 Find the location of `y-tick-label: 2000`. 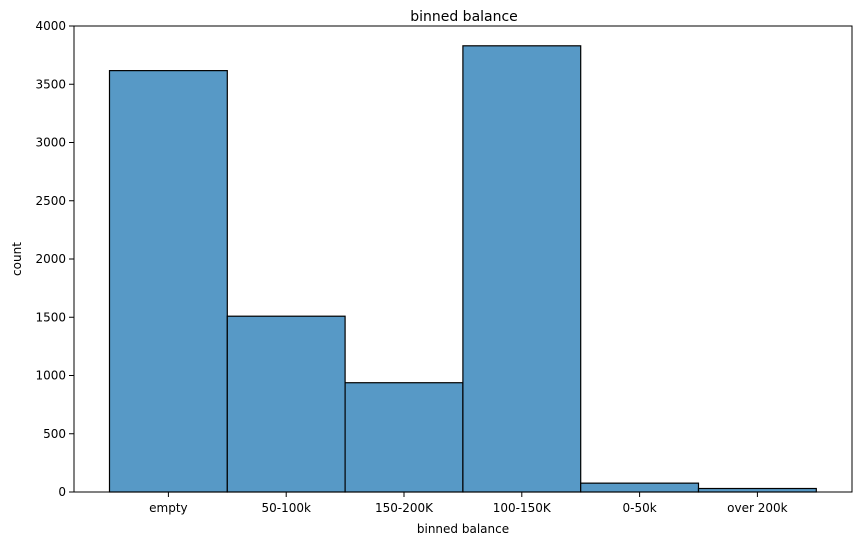

y-tick-label: 2000 is located at coordinates (50, 259).